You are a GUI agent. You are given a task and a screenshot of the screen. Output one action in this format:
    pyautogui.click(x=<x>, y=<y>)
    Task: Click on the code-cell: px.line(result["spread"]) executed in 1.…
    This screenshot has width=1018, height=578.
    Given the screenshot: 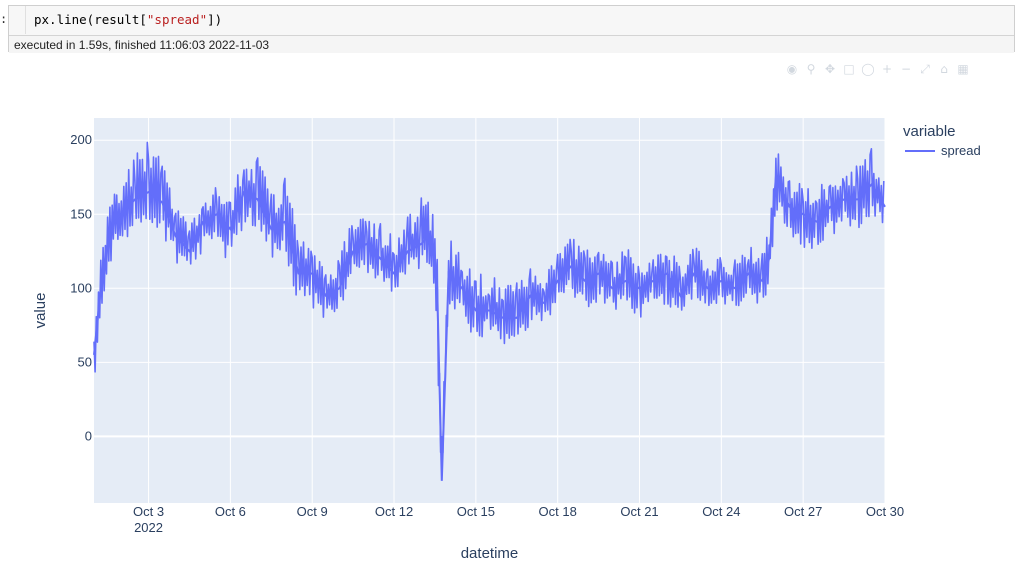 What is the action you would take?
    pyautogui.click(x=511, y=29)
    